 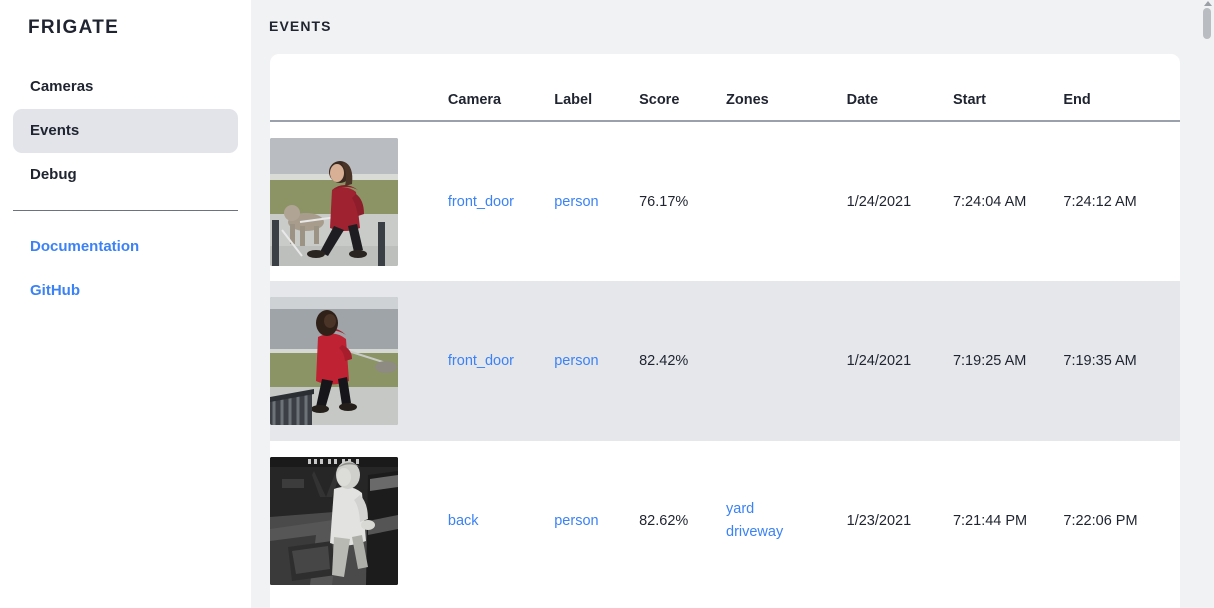 I want to click on vertical-scrollbar, so click(x=1207, y=304).